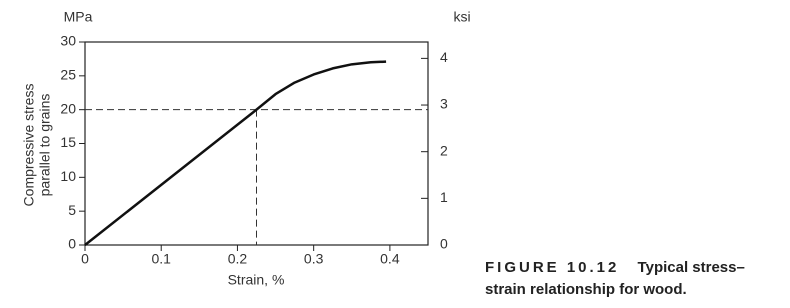  I want to click on y-label: Compressive stress parallel to grains, so click(37, 145).